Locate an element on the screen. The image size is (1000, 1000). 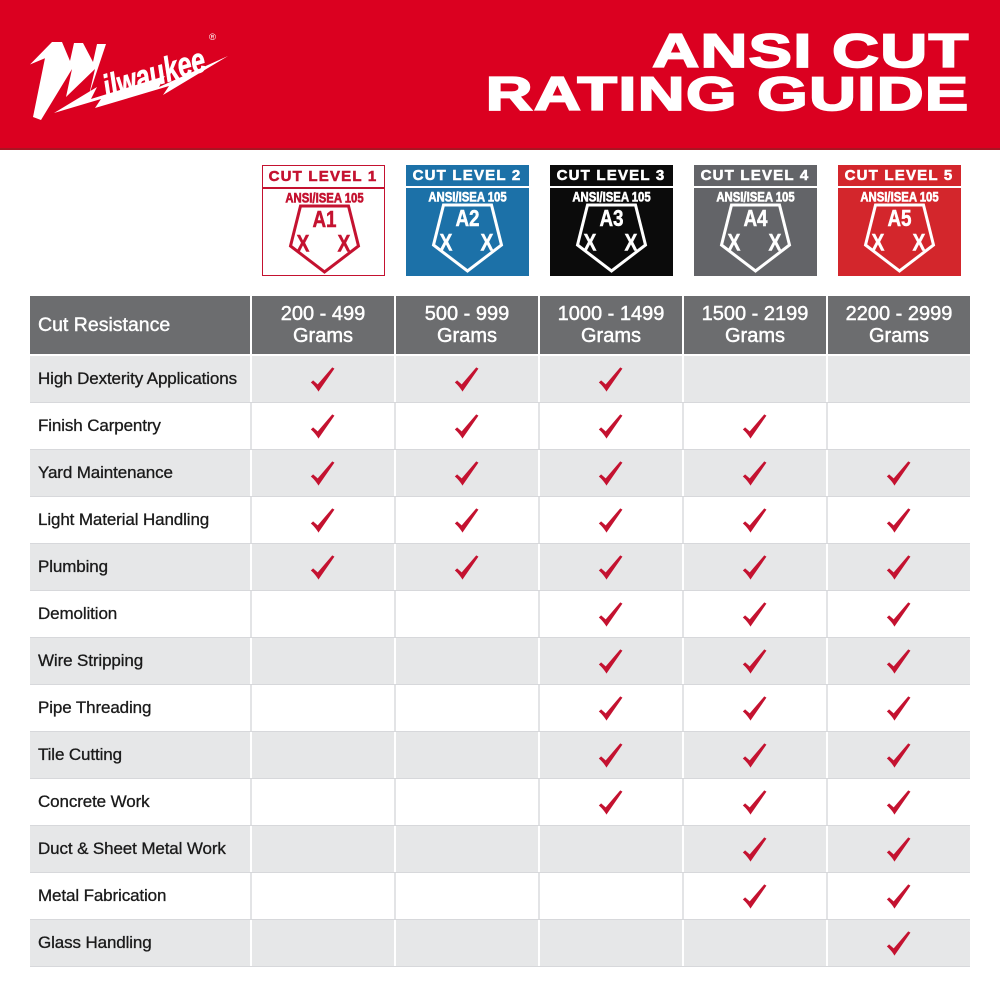
svg-text: A2 is located at coordinates (467, 218).